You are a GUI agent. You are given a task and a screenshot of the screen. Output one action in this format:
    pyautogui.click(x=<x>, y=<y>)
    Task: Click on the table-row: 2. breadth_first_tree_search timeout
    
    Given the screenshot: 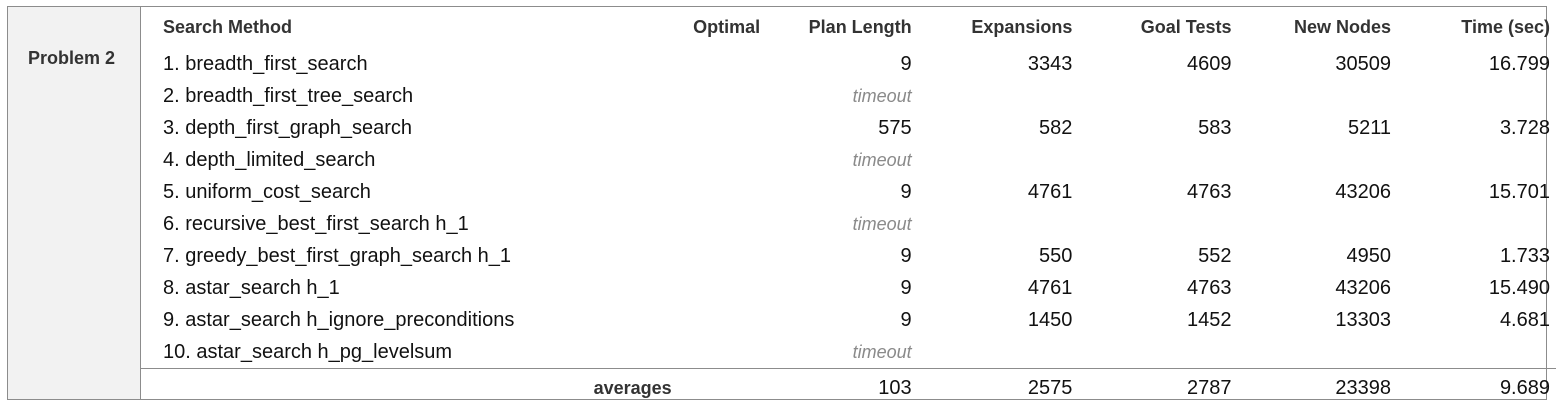 What is the action you would take?
    pyautogui.click(x=848, y=96)
    